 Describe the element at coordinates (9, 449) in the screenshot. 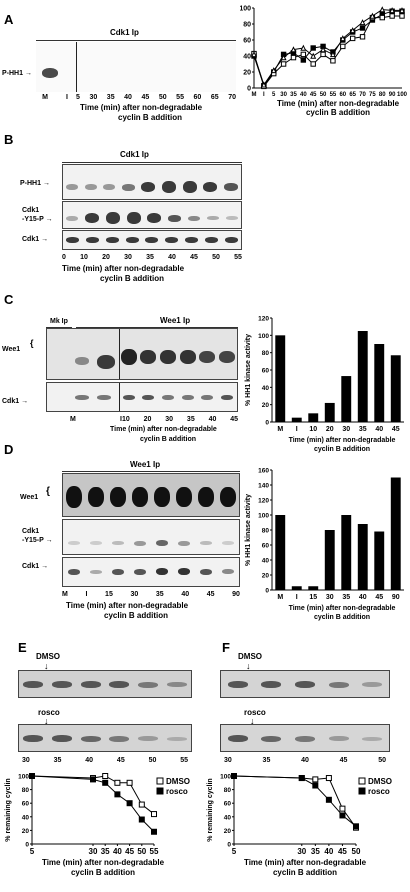

I see `panel-d-letter: D` at that location.